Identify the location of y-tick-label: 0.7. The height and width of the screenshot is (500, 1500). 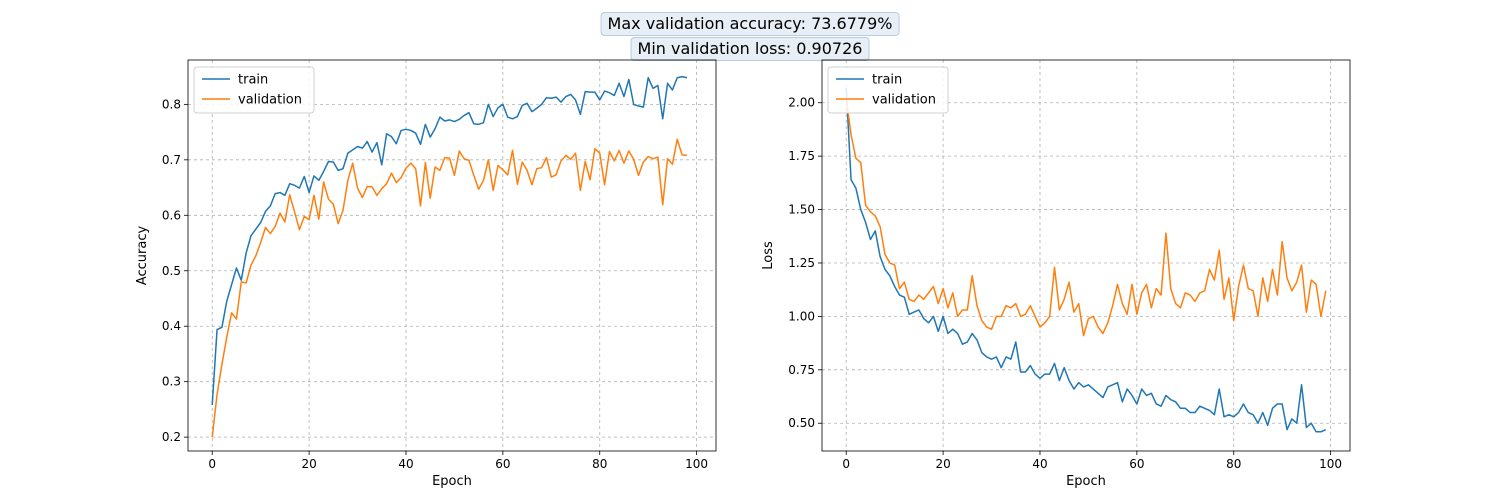
(171, 160).